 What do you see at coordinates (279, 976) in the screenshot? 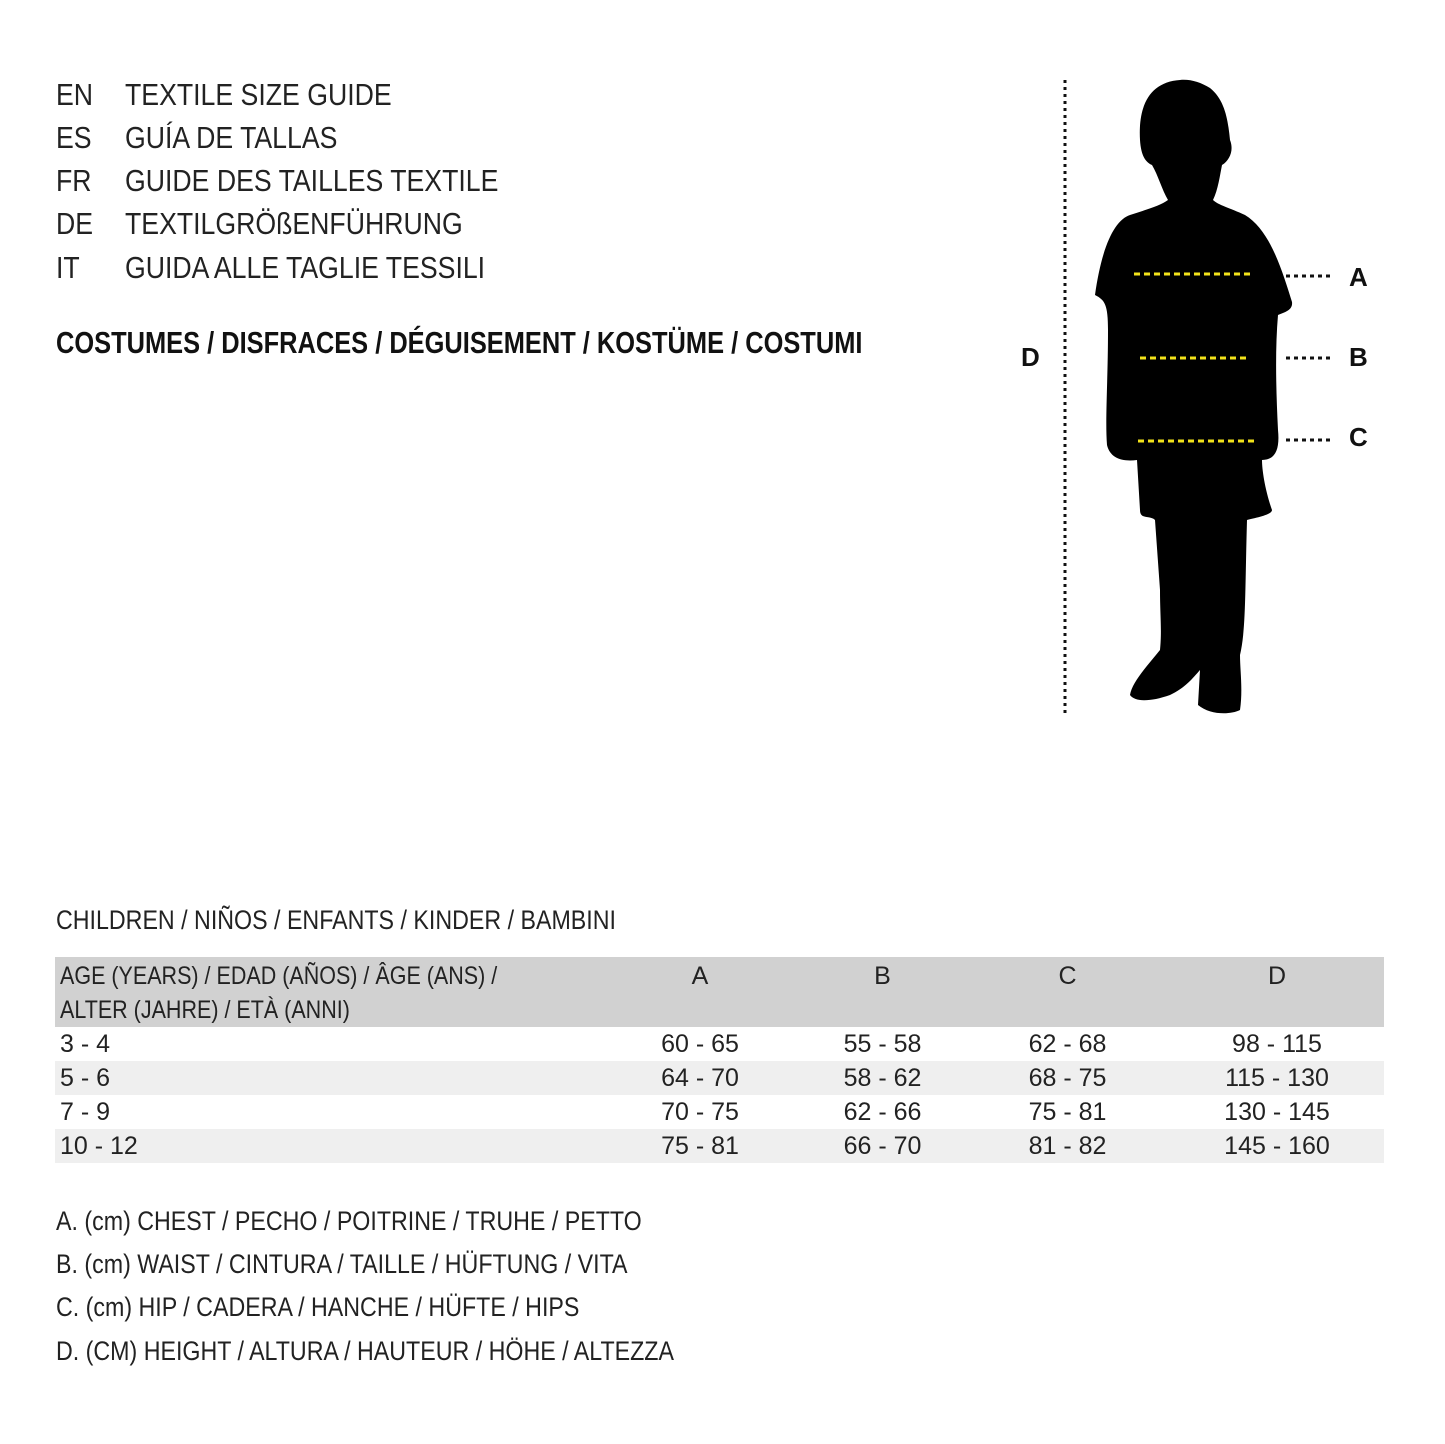
I see `header-age-line1: AGE (YEARS) / EDAD (AÑOS) / ÂGE (ANS) /` at bounding box center [279, 976].